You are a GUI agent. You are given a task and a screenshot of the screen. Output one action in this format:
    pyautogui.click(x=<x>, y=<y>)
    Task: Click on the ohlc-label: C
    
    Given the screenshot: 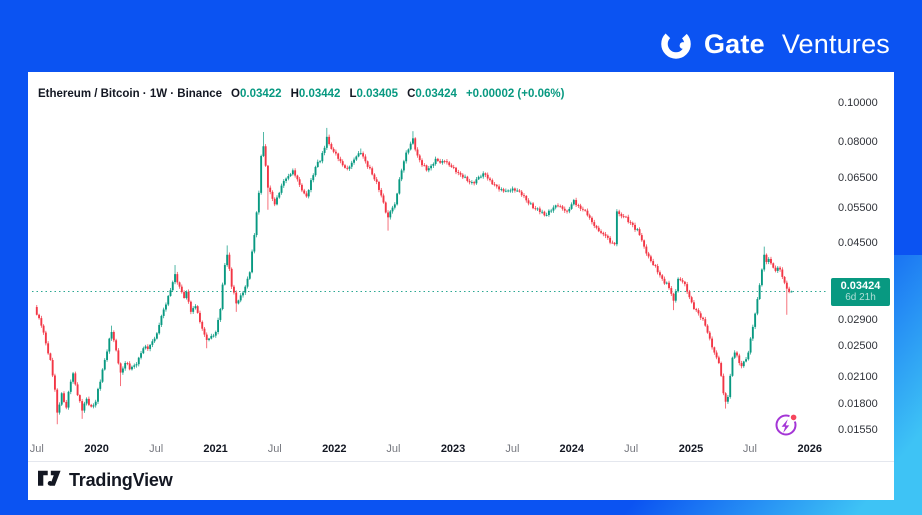 What is the action you would take?
    pyautogui.click(x=411, y=94)
    